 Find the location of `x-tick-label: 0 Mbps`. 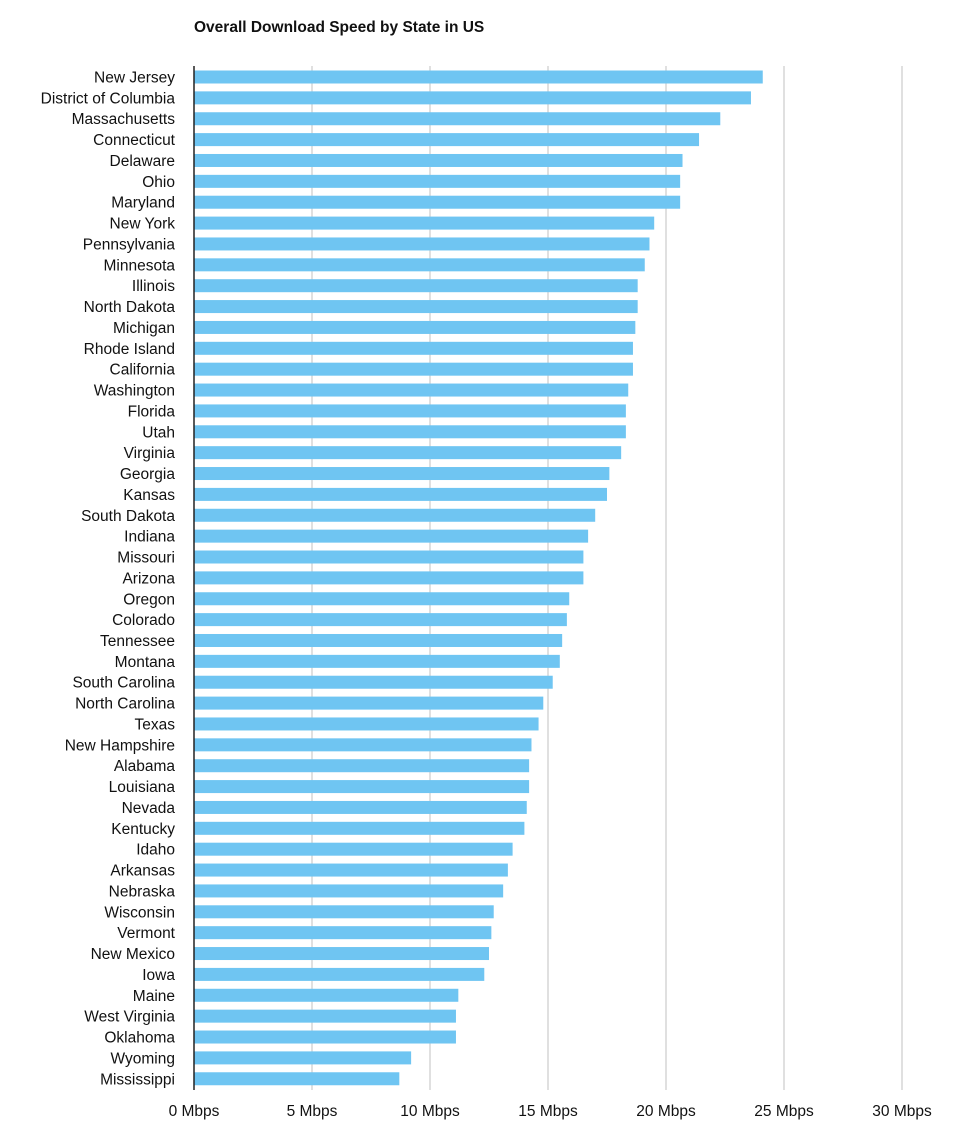

x-tick-label: 0 Mbps is located at coordinates (194, 1111).